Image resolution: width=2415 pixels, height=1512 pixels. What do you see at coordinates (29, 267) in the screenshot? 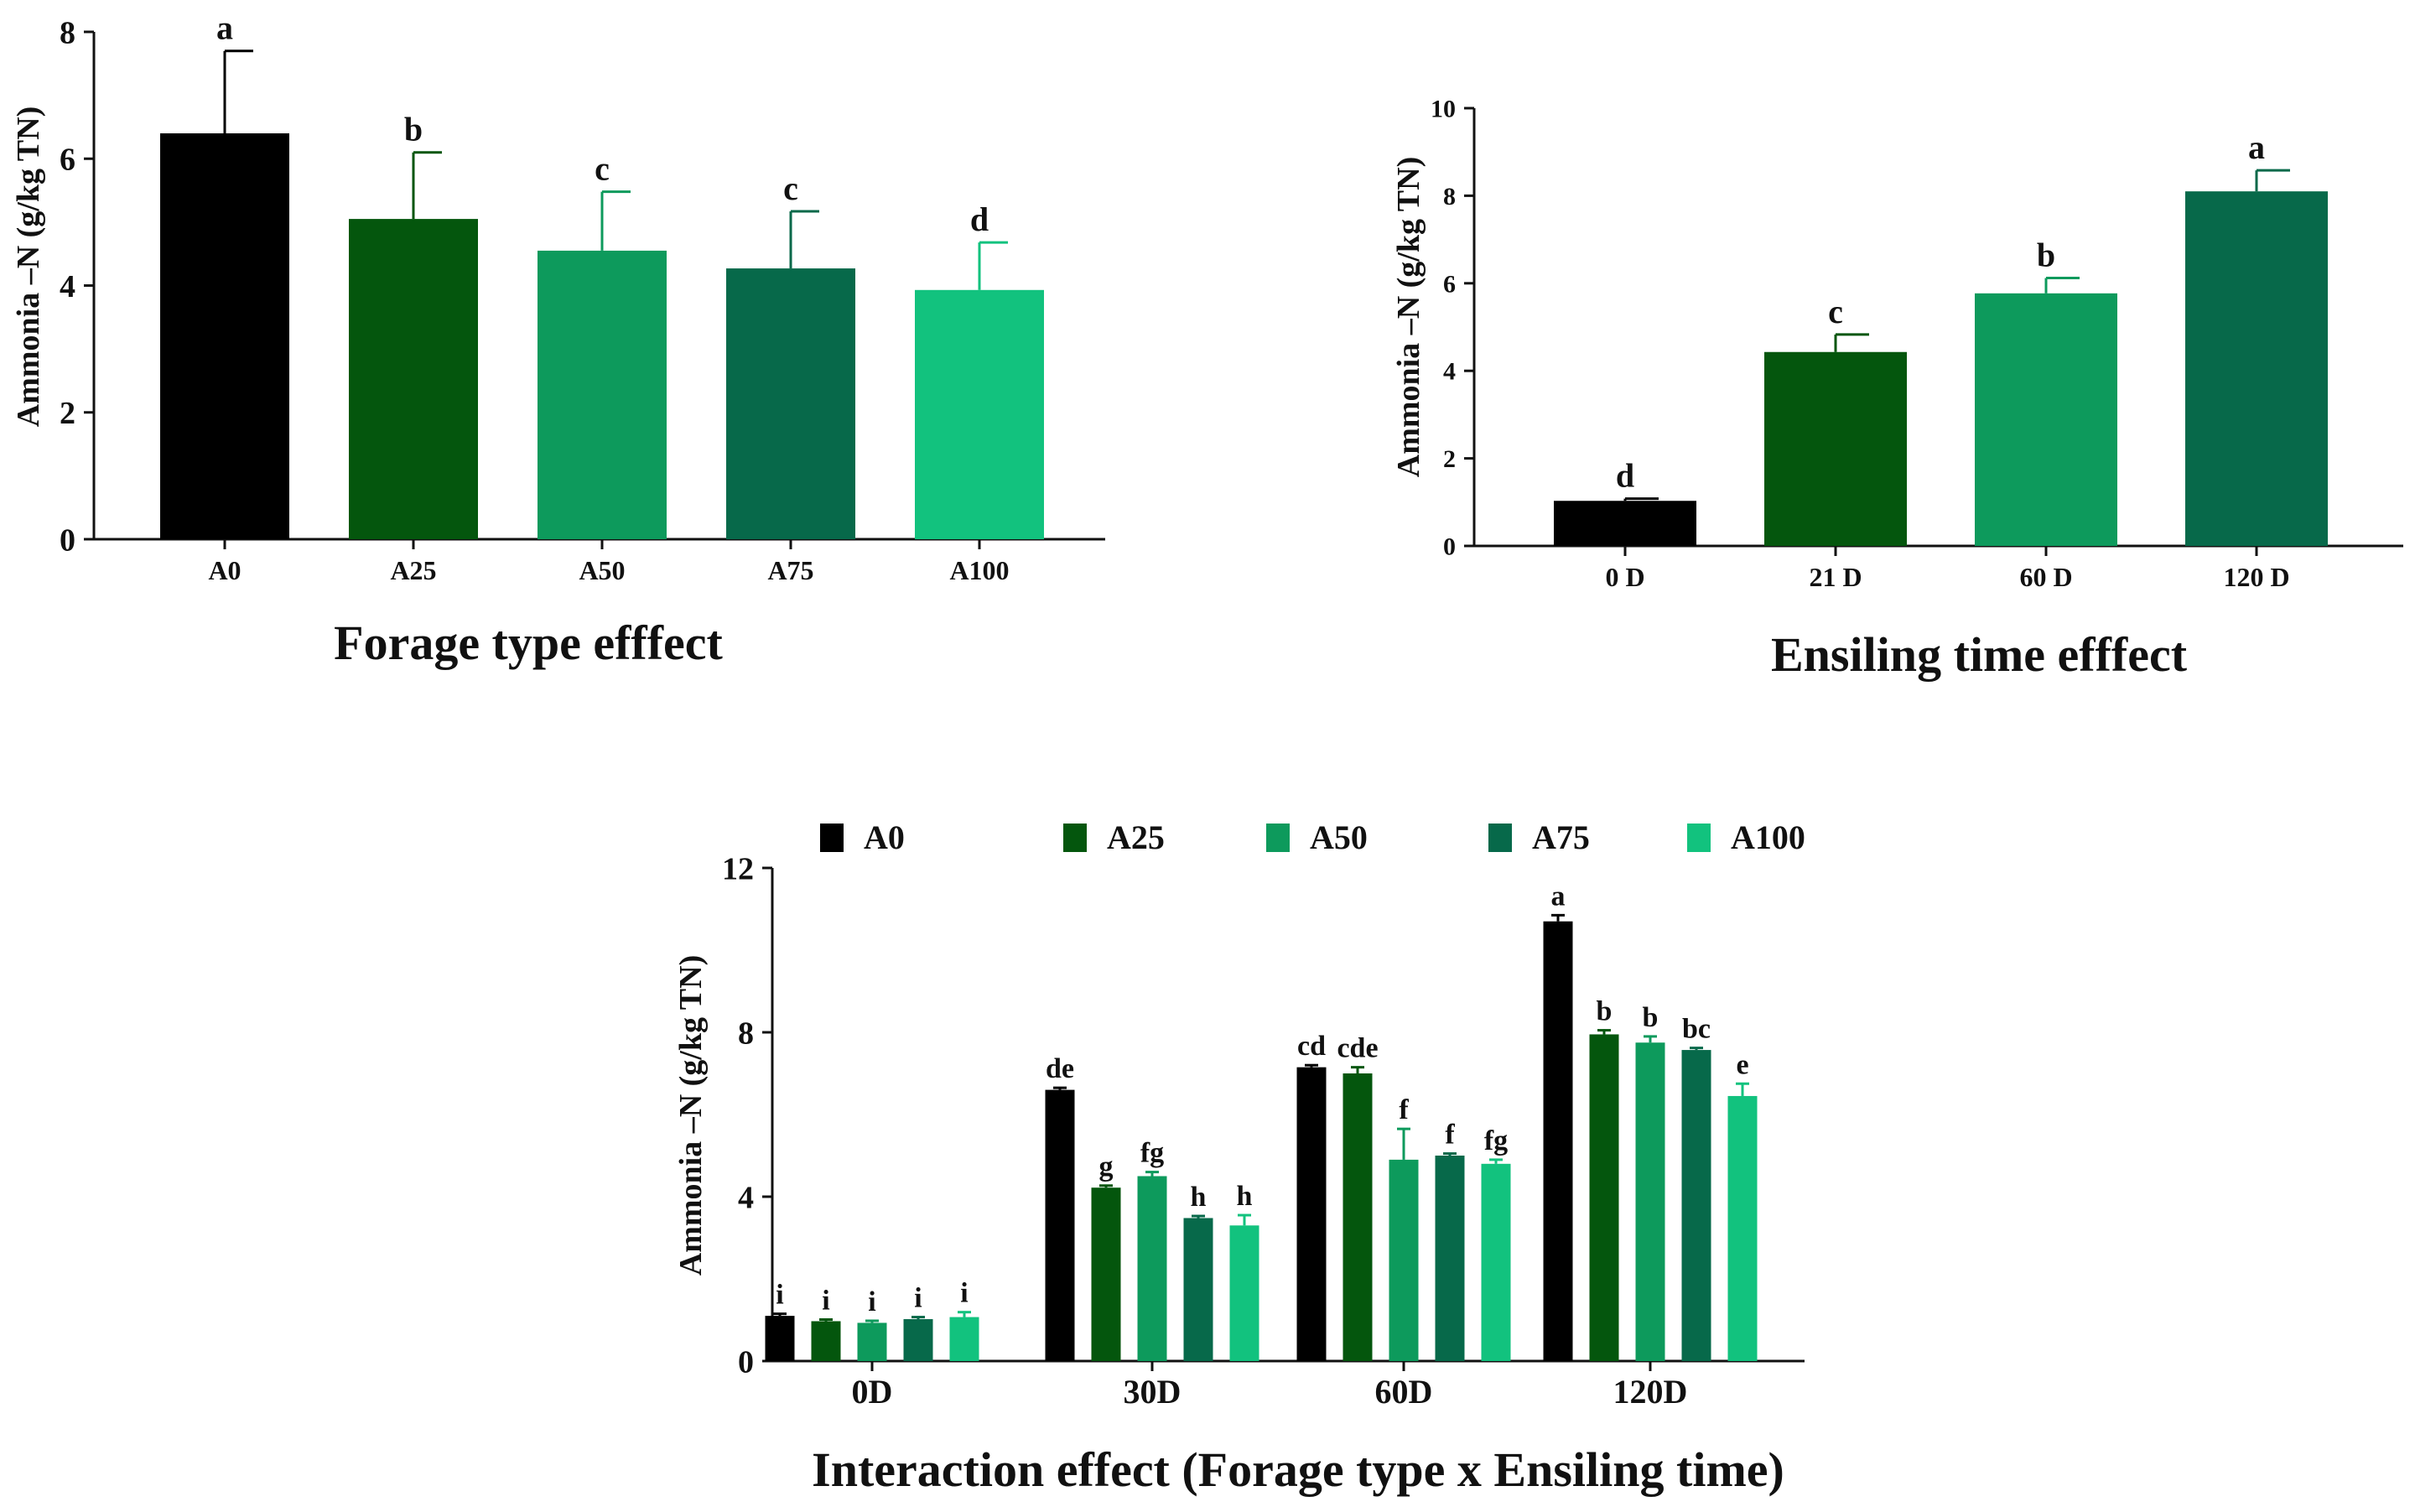
I see `forage-chart-ylabel: Ammonia –N (g/kg TN)` at bounding box center [29, 267].